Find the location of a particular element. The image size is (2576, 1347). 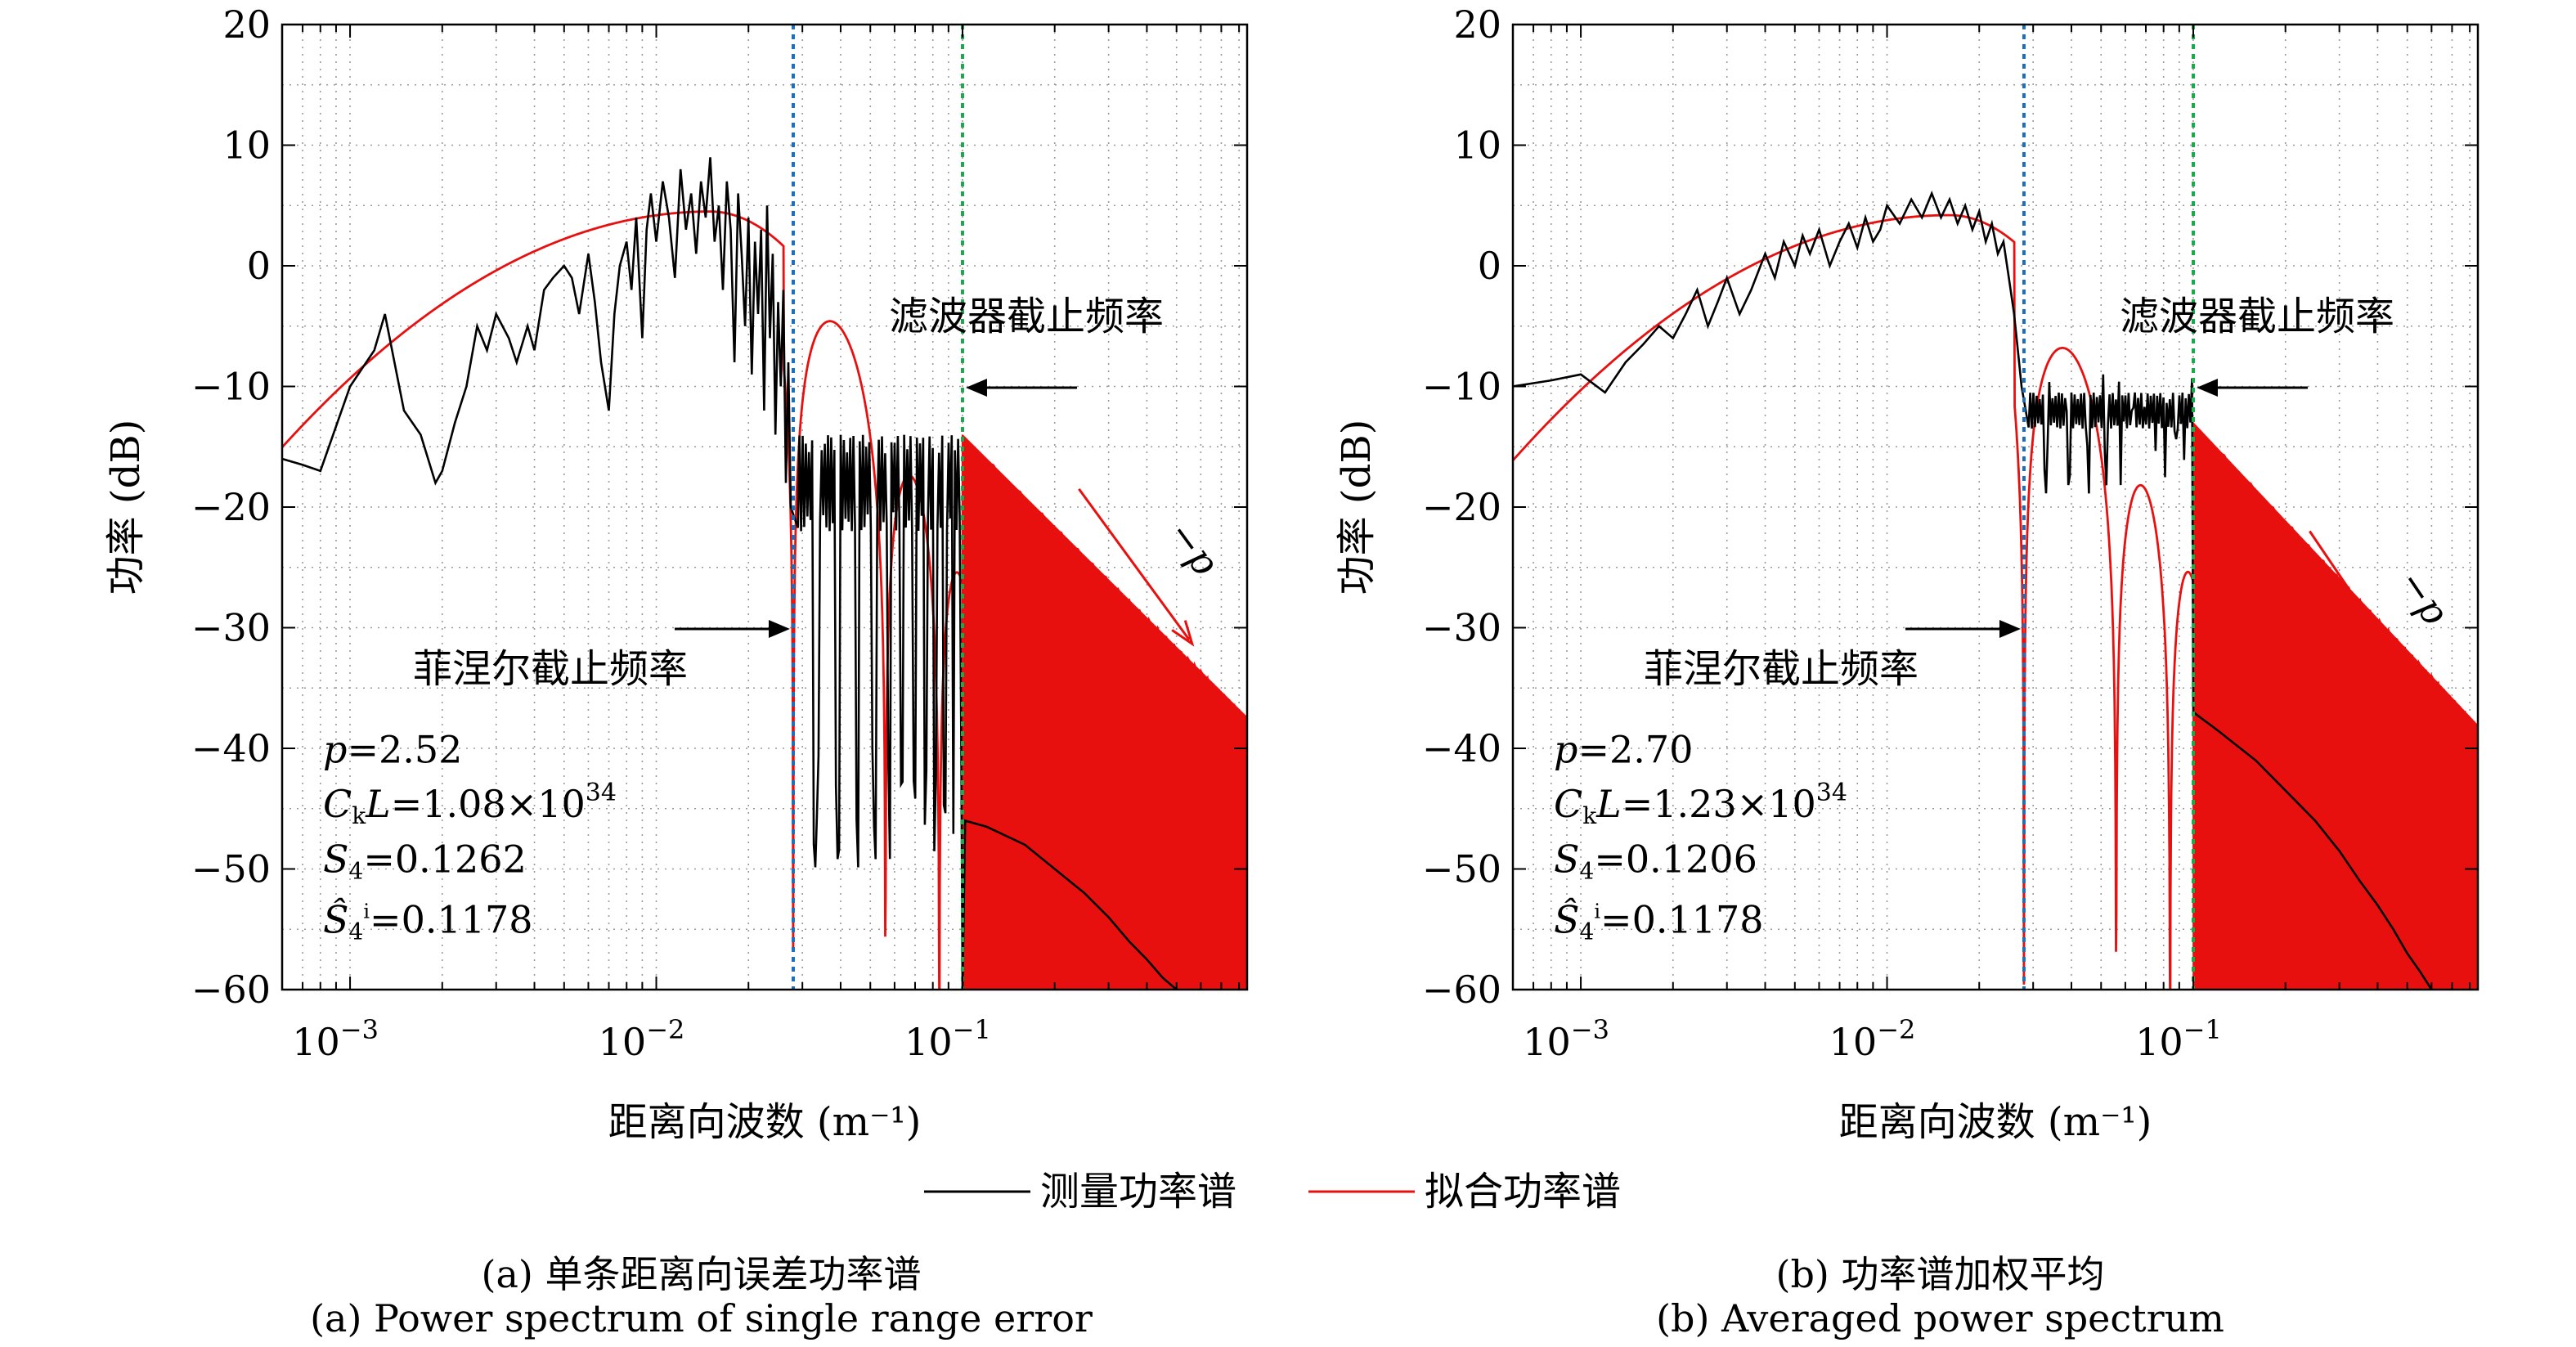

param-s4: S4=0.1206 is located at coordinates (1655, 861).